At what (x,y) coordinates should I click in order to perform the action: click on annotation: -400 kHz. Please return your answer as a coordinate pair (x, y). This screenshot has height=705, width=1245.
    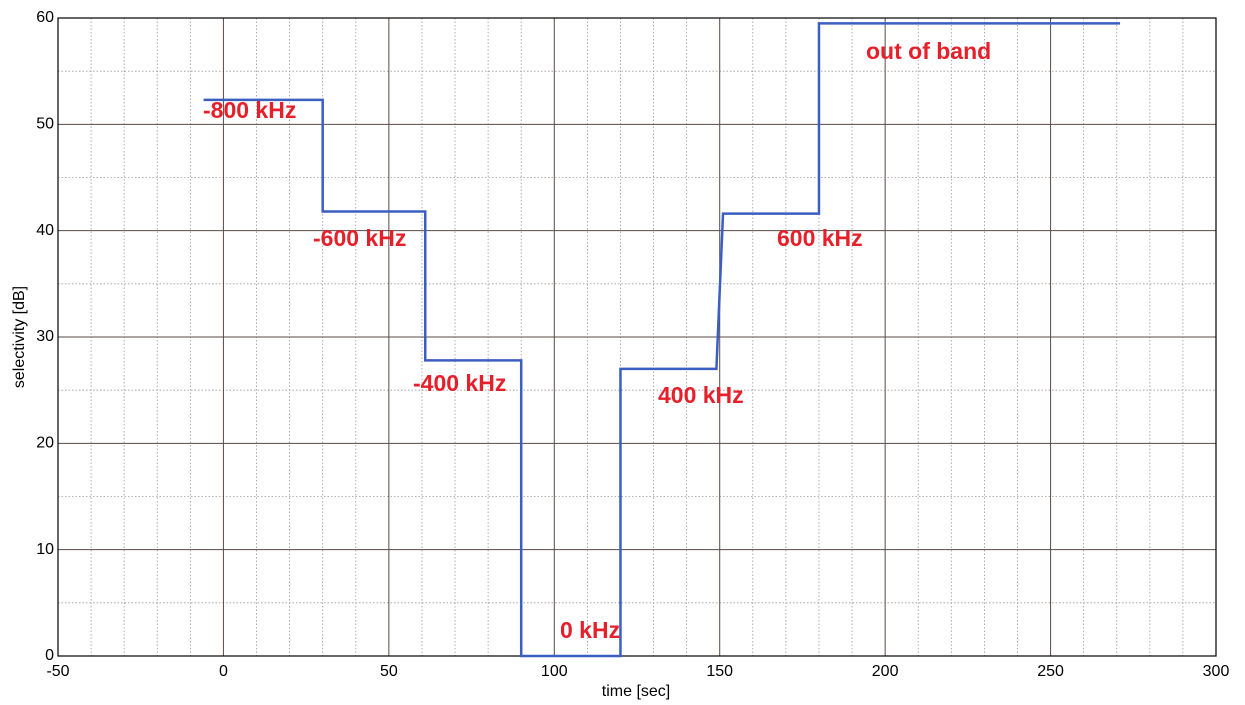
    Looking at the image, I should click on (459, 383).